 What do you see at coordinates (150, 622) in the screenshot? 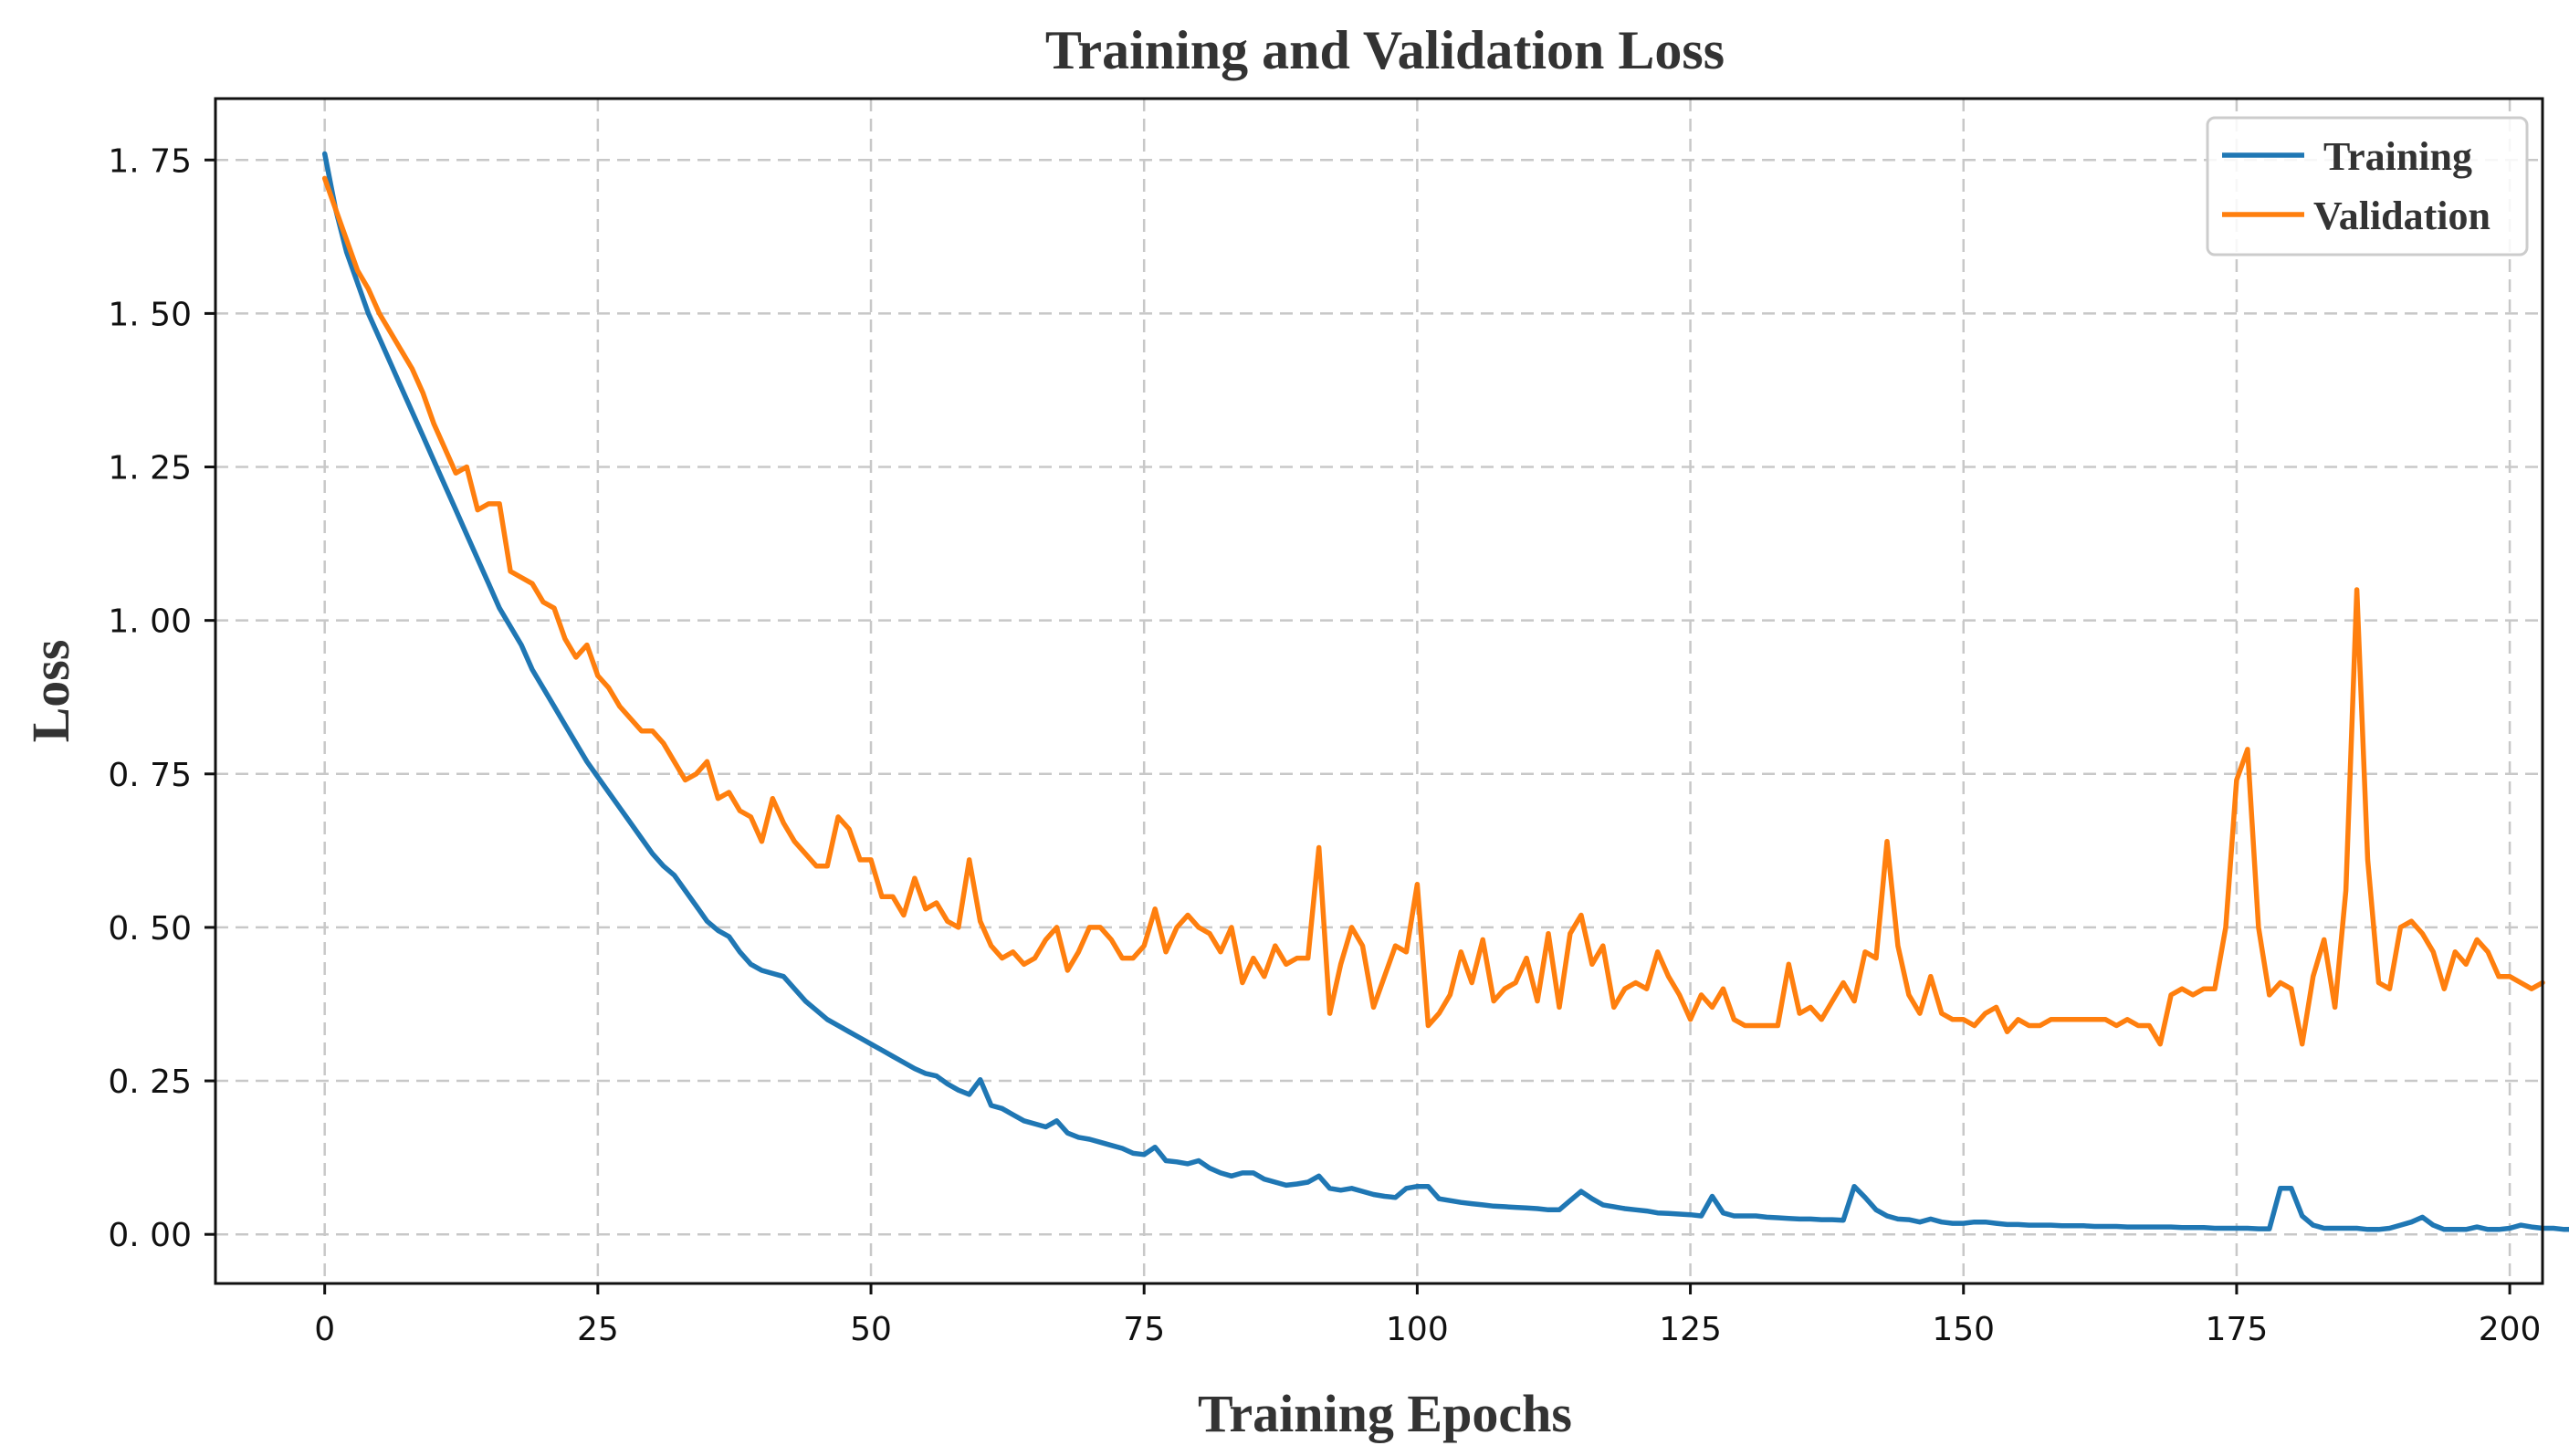
I see `y-tick-label: 1. 00` at bounding box center [150, 622].